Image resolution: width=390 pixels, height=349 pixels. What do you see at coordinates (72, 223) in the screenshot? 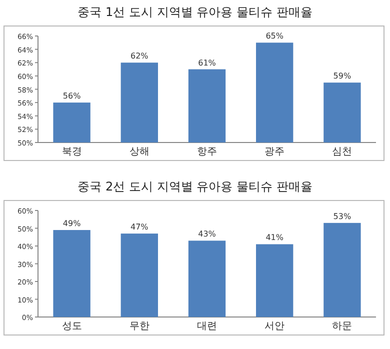
I see `data-label: 49%` at bounding box center [72, 223].